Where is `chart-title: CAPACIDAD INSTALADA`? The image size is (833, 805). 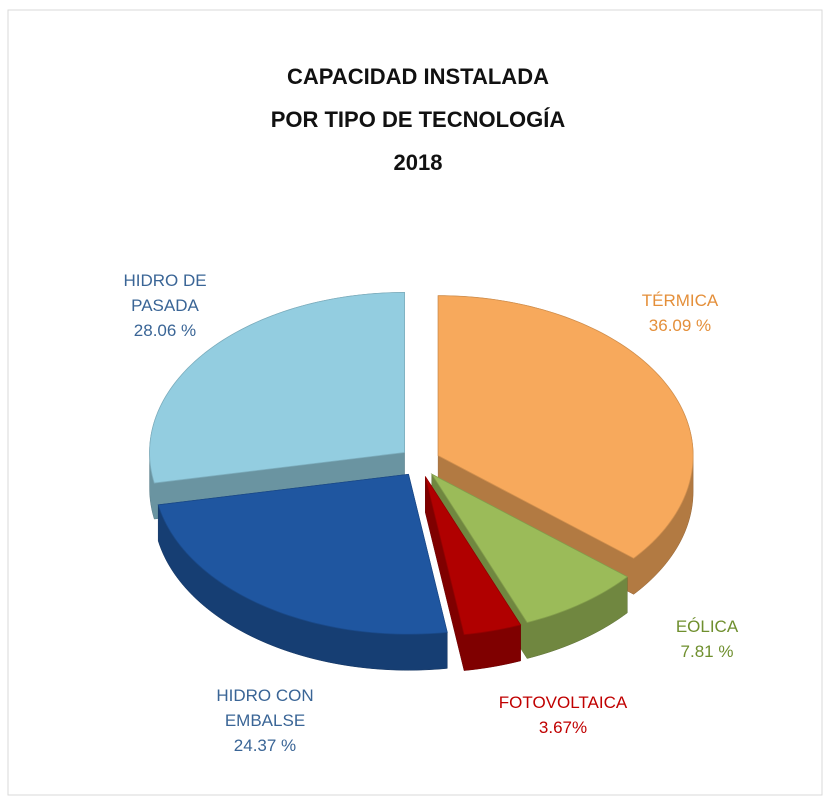 chart-title: CAPACIDAD INSTALADA is located at coordinates (418, 76).